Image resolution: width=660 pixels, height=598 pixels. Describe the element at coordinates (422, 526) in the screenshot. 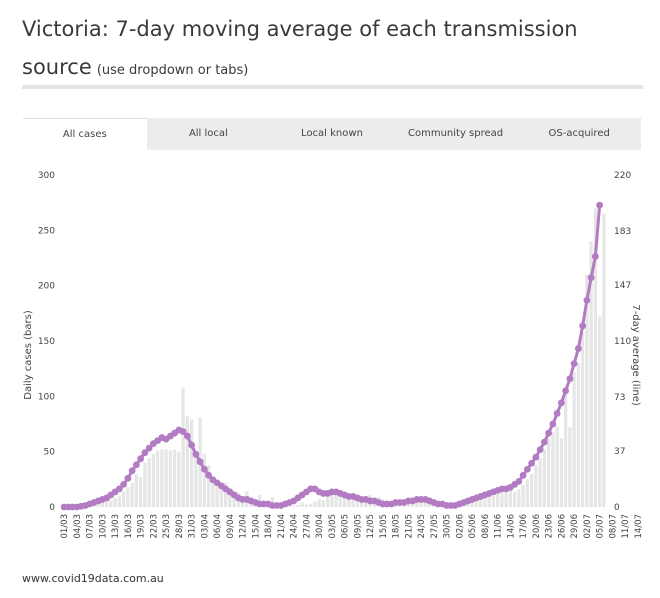

I see `x-tick-label: 24/05` at that location.